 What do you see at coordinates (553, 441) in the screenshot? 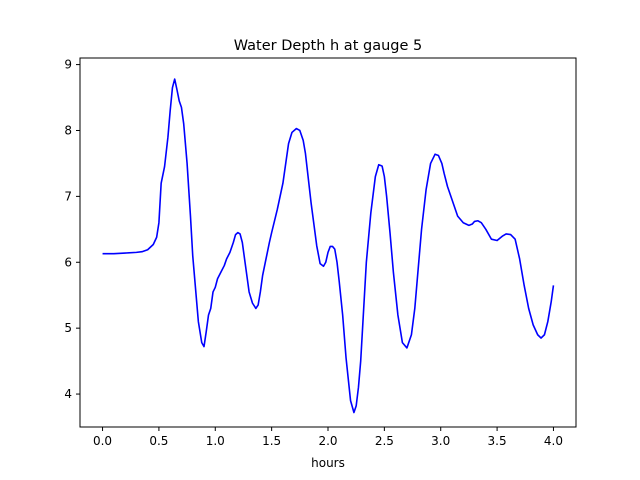
I see `x-tick-label: 4.0` at bounding box center [553, 441].